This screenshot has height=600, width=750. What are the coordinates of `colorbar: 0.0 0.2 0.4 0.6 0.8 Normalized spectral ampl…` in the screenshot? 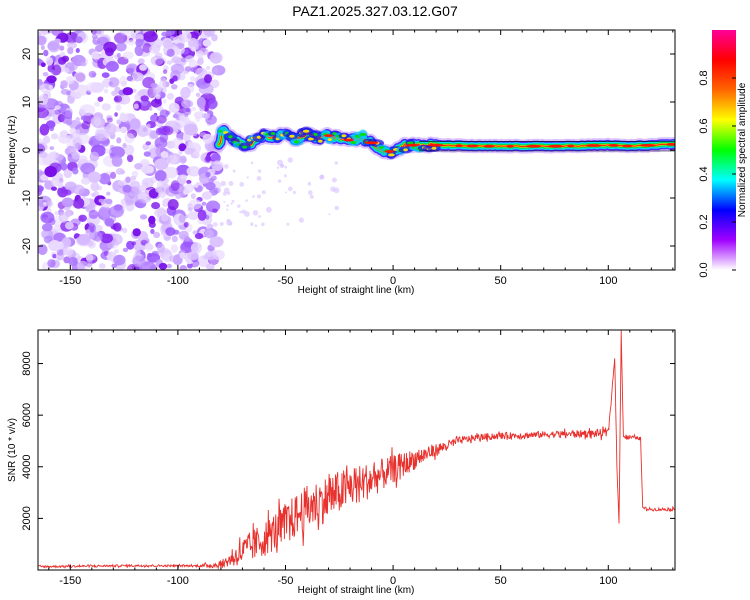 It's located at (723, 154).